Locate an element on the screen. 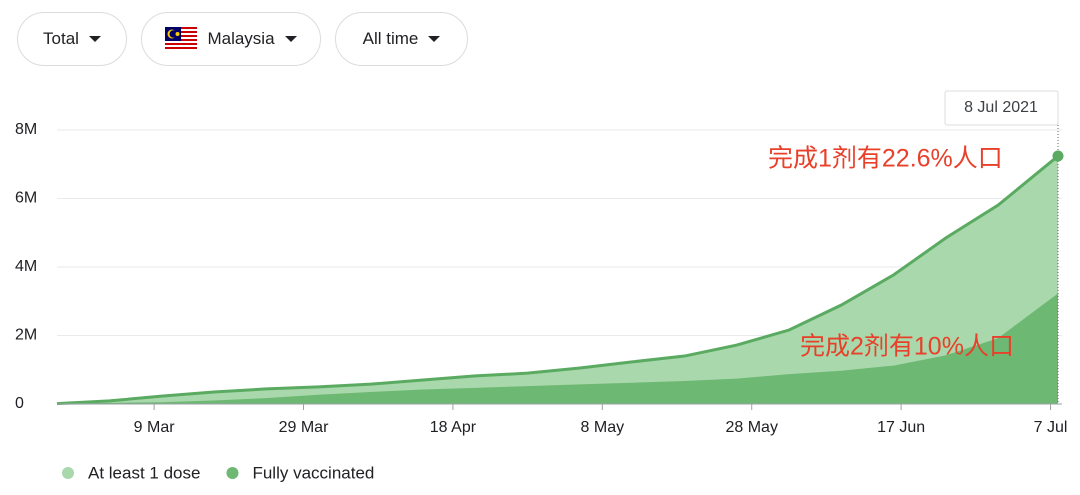 Image resolution: width=1080 pixels, height=495 pixels. button-label: All time is located at coordinates (390, 38).